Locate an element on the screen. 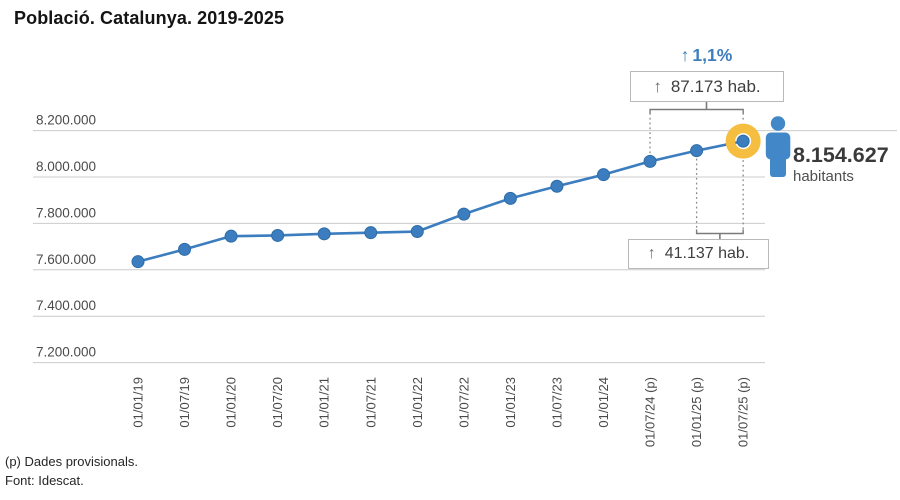 This screenshot has height=500, width=900. yoy-increase-box: ↑ 87.173 hab. is located at coordinates (707, 86).